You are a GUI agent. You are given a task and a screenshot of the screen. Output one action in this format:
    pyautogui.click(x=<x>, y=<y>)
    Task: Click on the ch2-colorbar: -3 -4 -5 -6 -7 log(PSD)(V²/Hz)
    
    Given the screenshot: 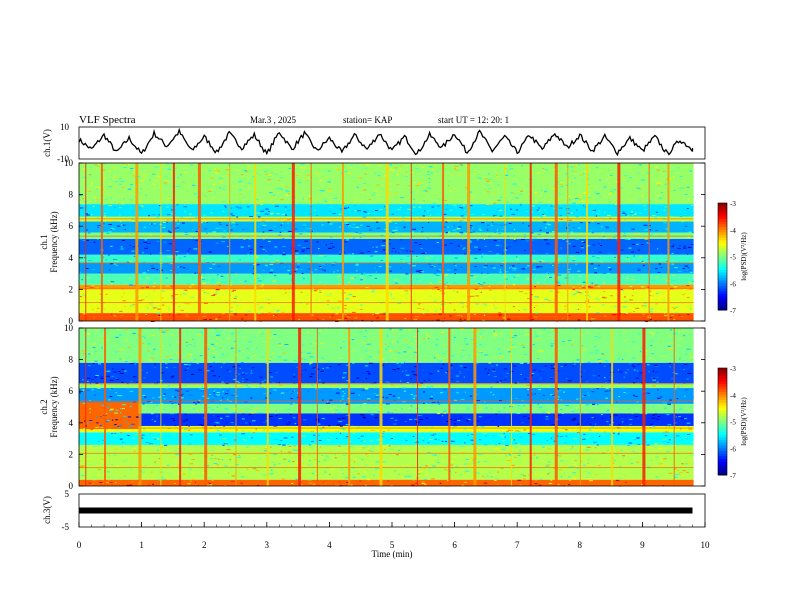 What is the action you would take?
    pyautogui.click(x=732, y=422)
    